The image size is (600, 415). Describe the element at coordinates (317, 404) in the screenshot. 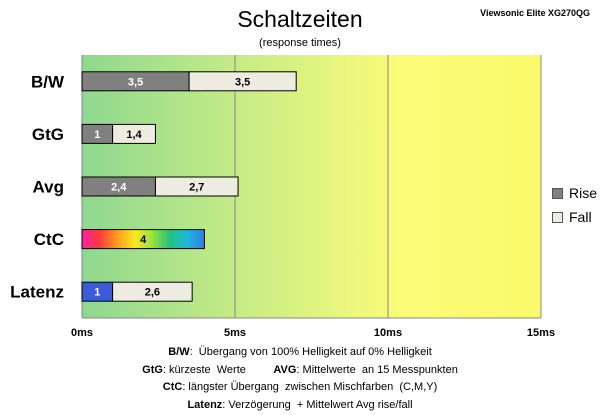

I see `footnote-text: : Verzögerung + Mittelwert Avg rise/fall` at that location.